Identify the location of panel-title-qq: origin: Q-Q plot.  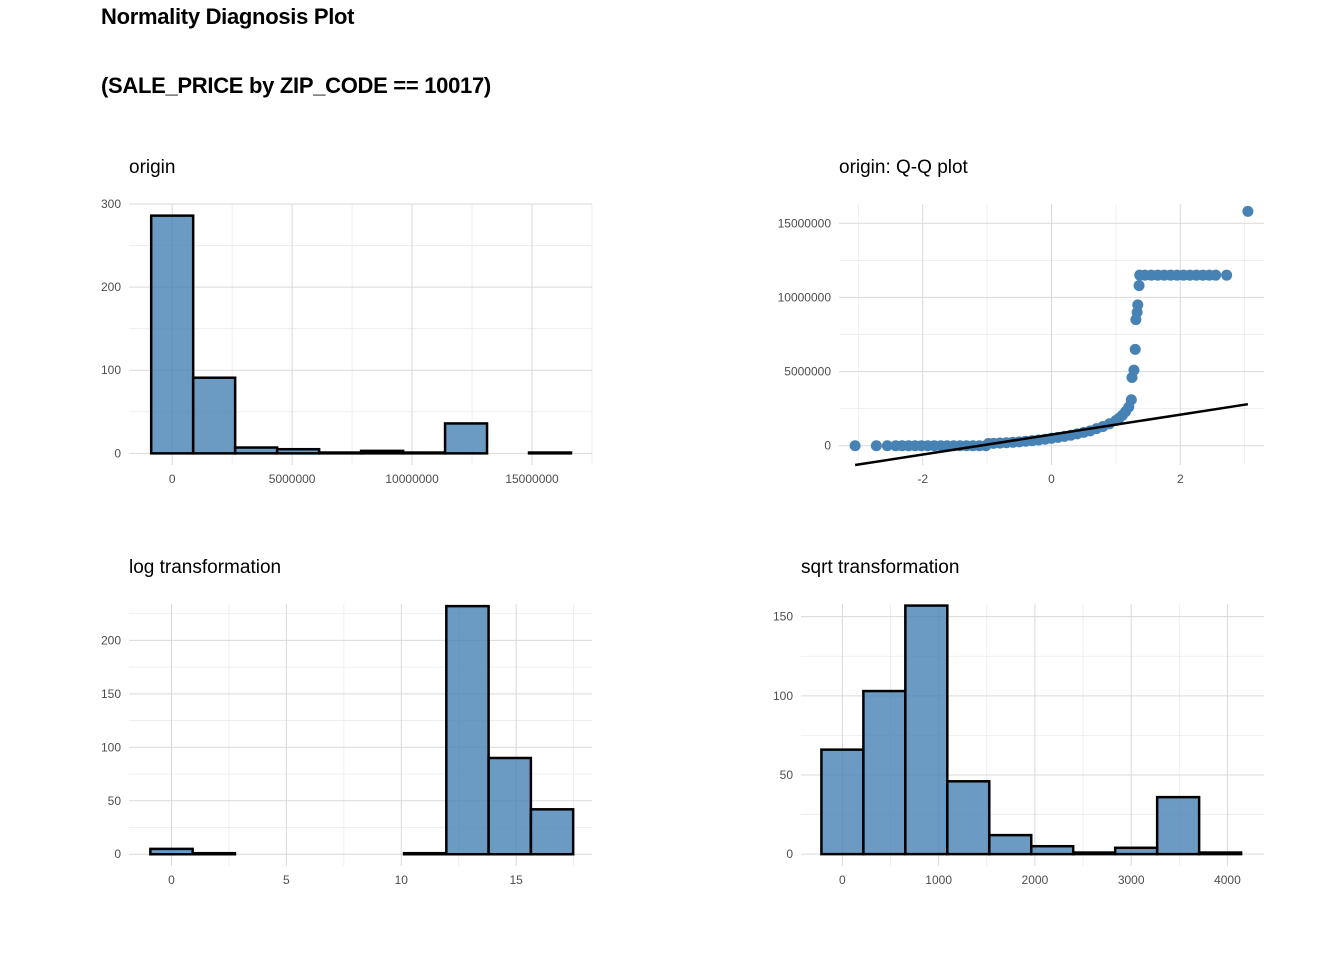
(904, 167).